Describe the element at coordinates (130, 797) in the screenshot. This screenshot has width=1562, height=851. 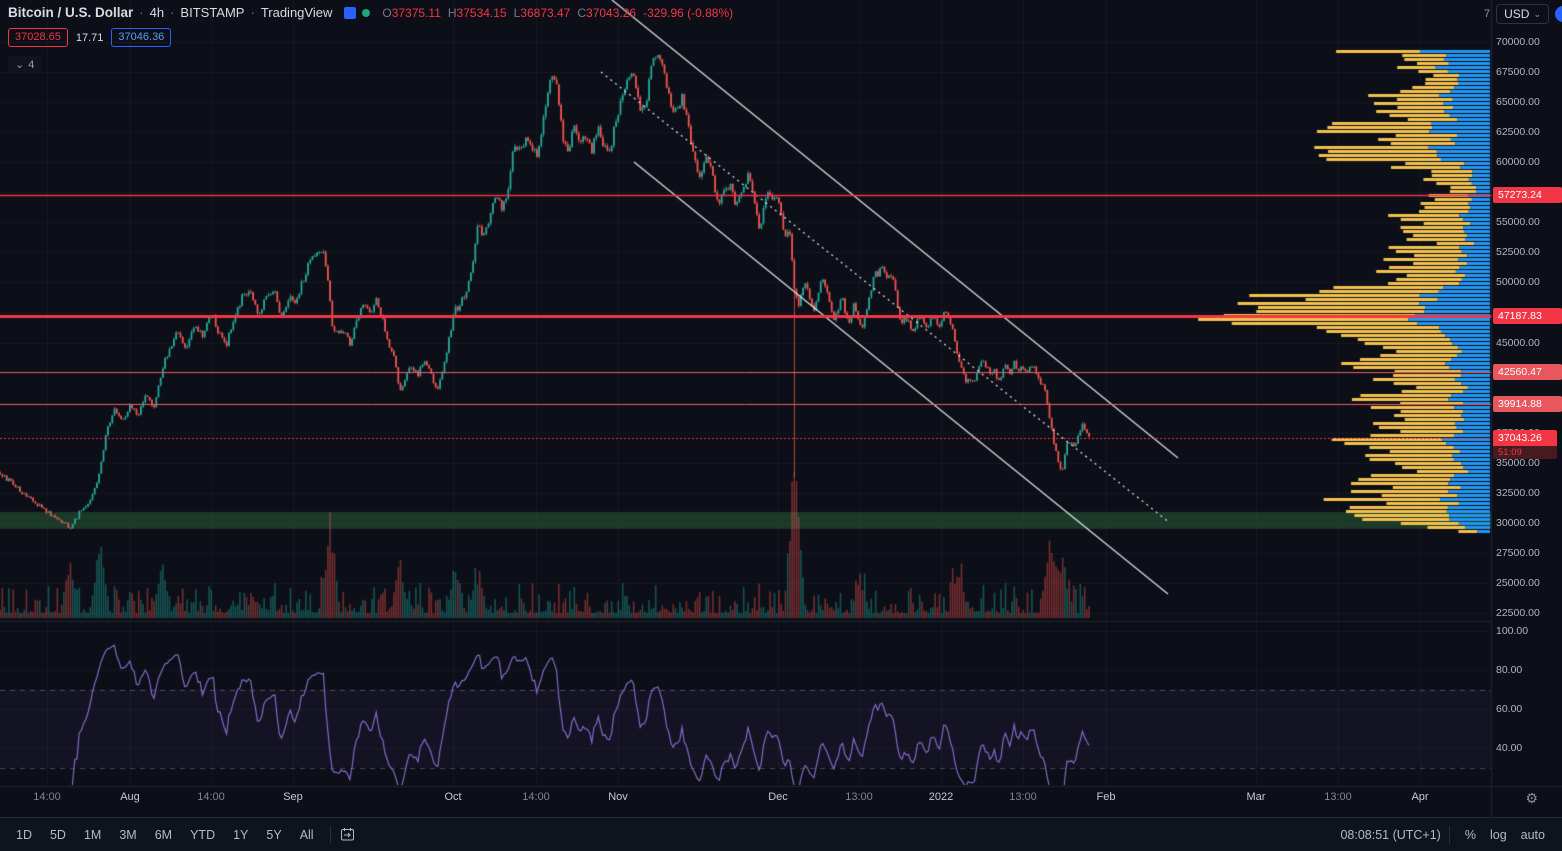
I see `time-axis-label: Aug` at that location.